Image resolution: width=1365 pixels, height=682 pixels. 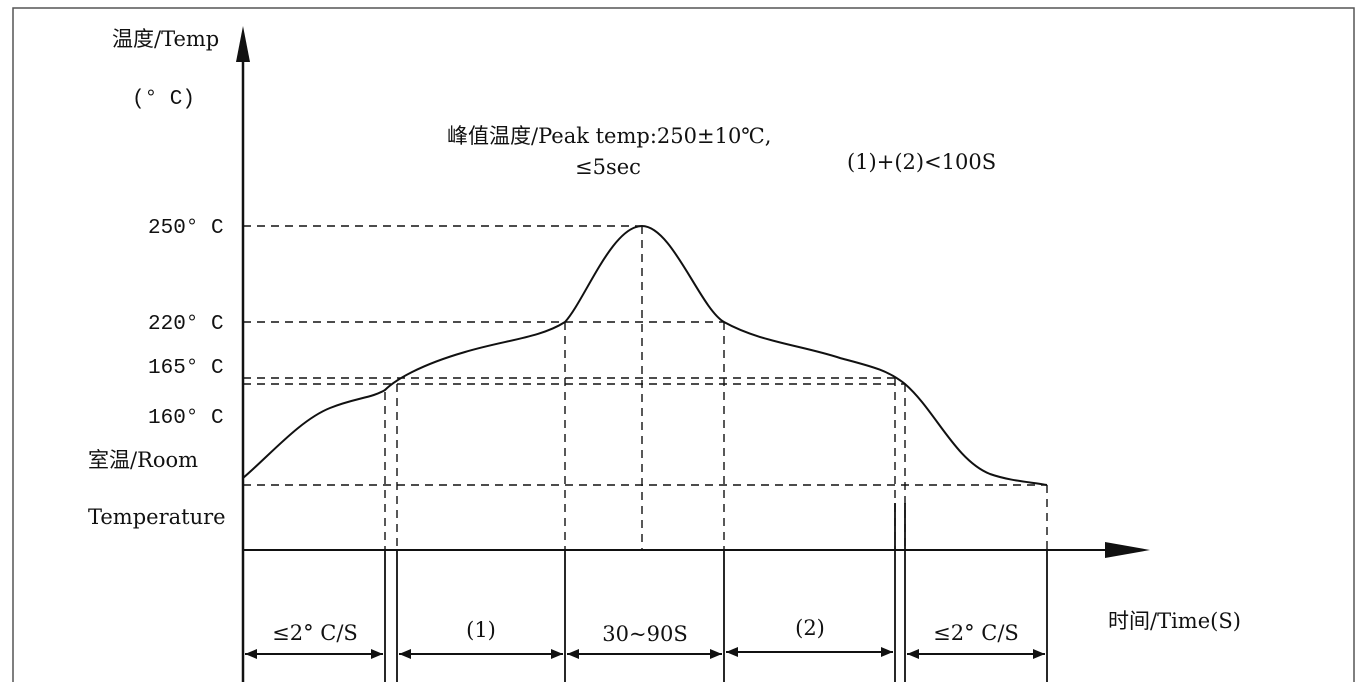 What do you see at coordinates (243, 44) in the screenshot?
I see `y-axis-arrow` at bounding box center [243, 44].